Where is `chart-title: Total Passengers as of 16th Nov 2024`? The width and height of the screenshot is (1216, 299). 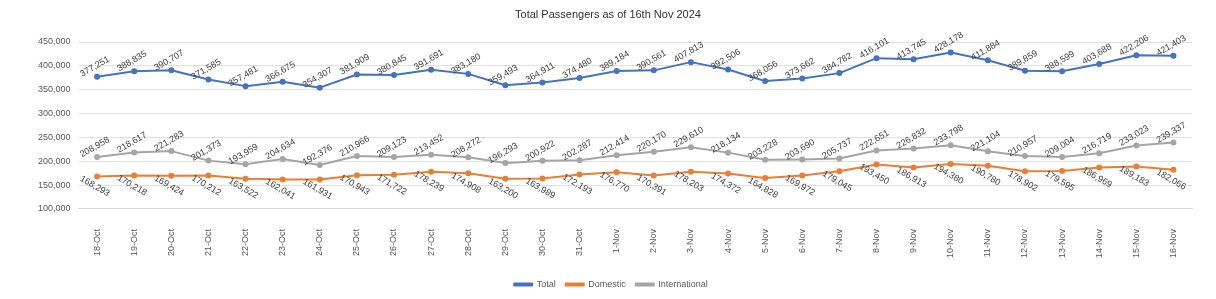
chart-title: Total Passengers as of 16th Nov 2024 is located at coordinates (608, 14).